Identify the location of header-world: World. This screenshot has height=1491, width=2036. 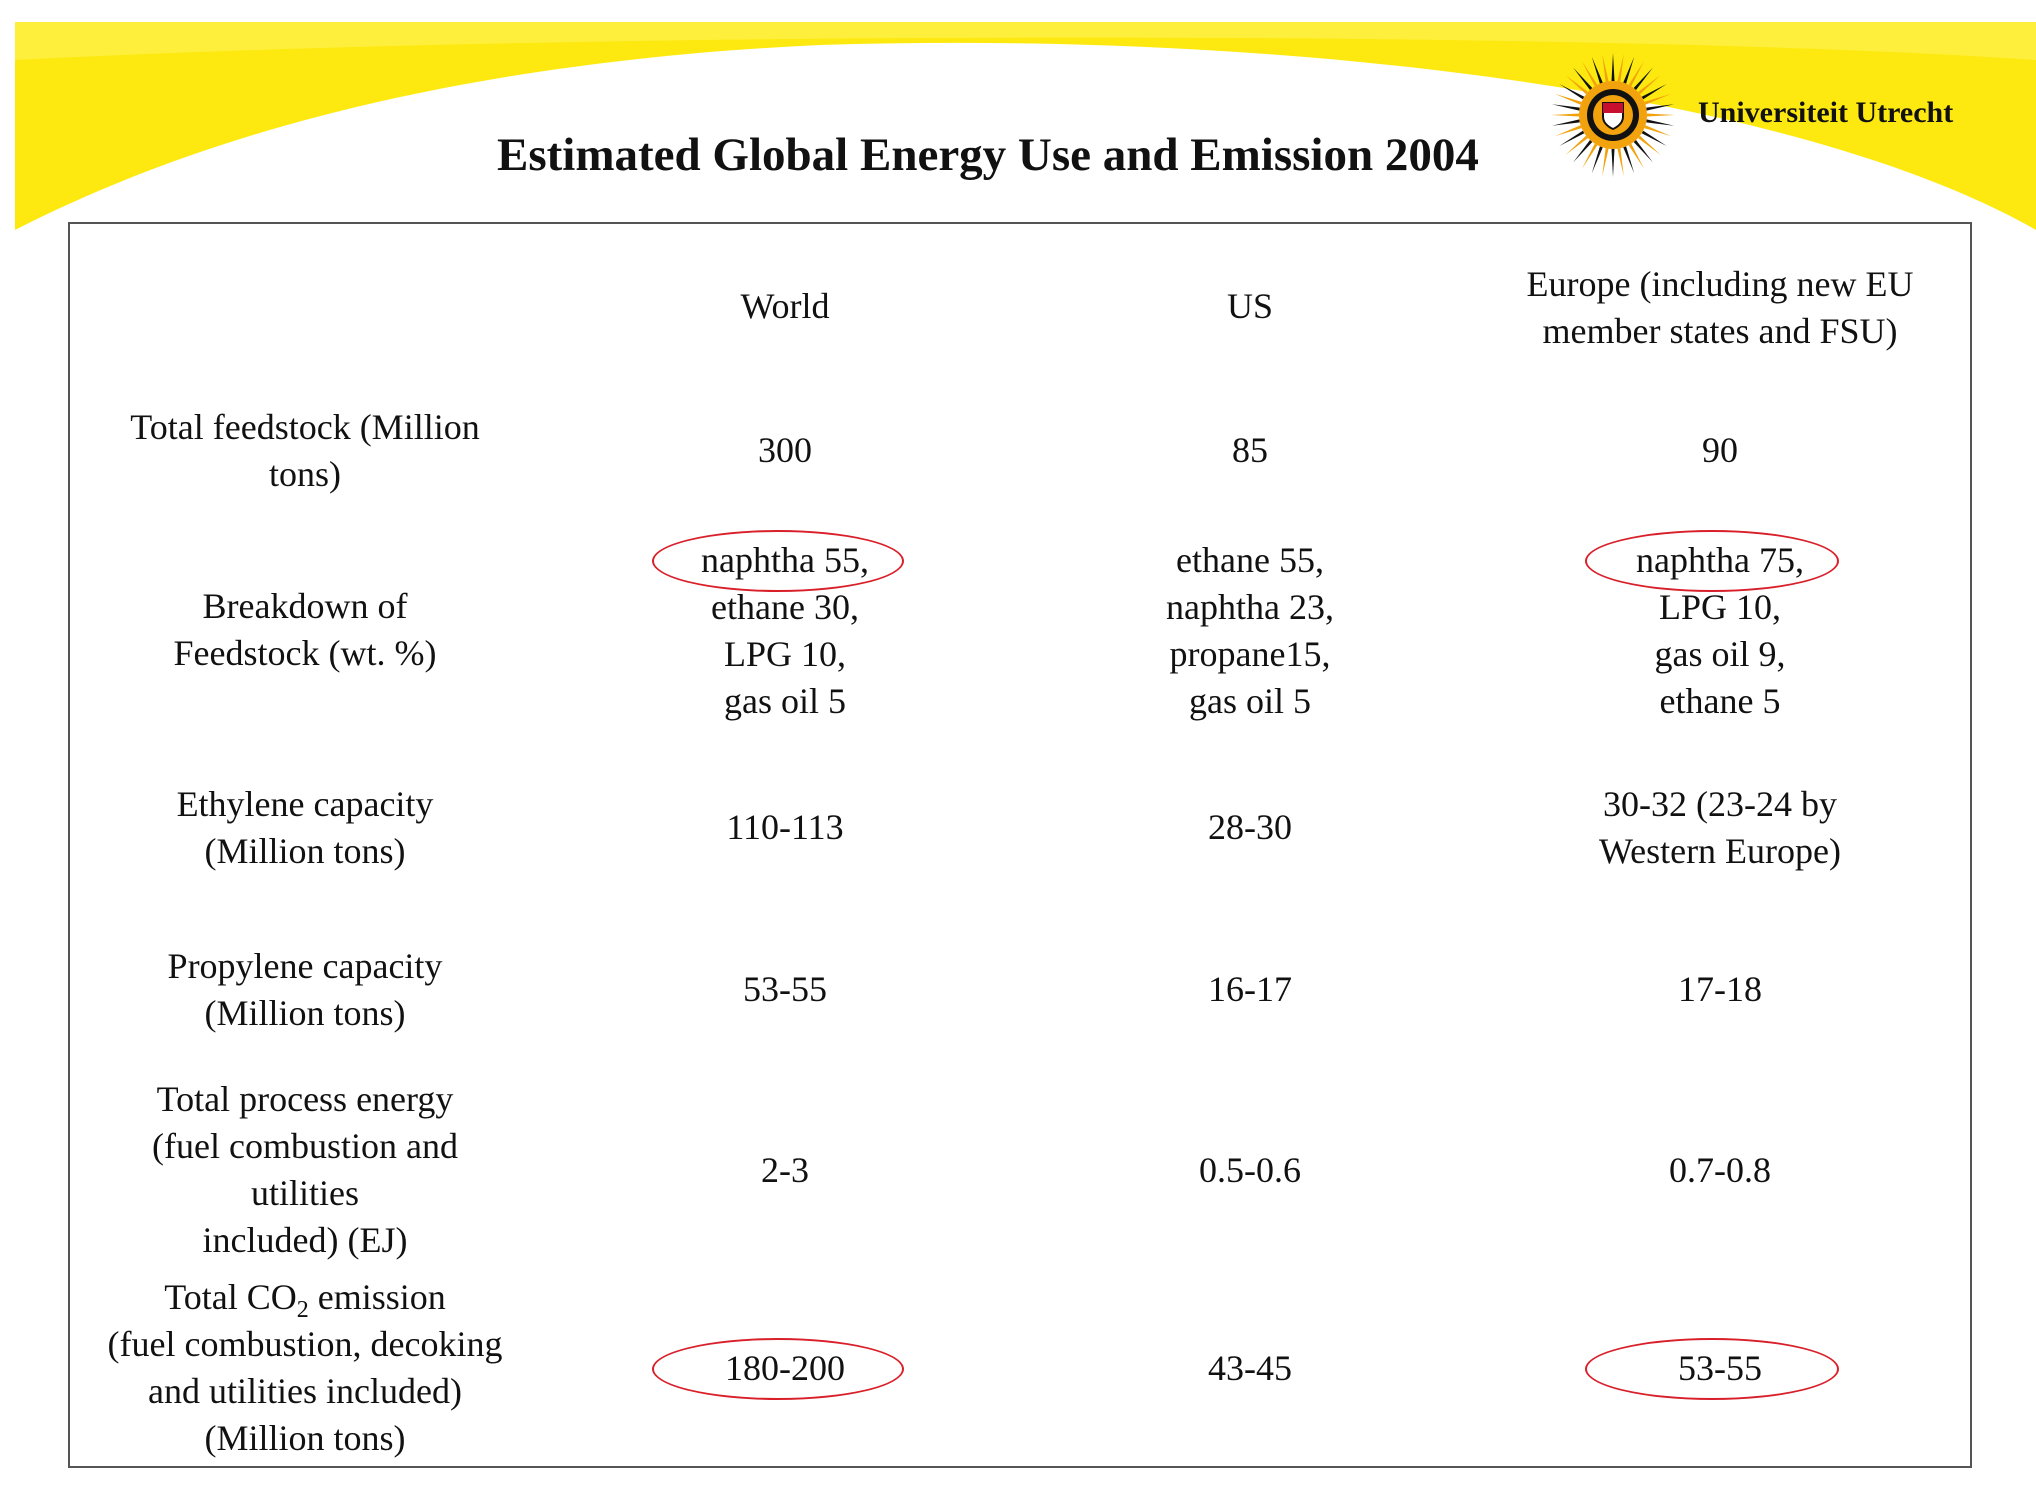
(785, 306).